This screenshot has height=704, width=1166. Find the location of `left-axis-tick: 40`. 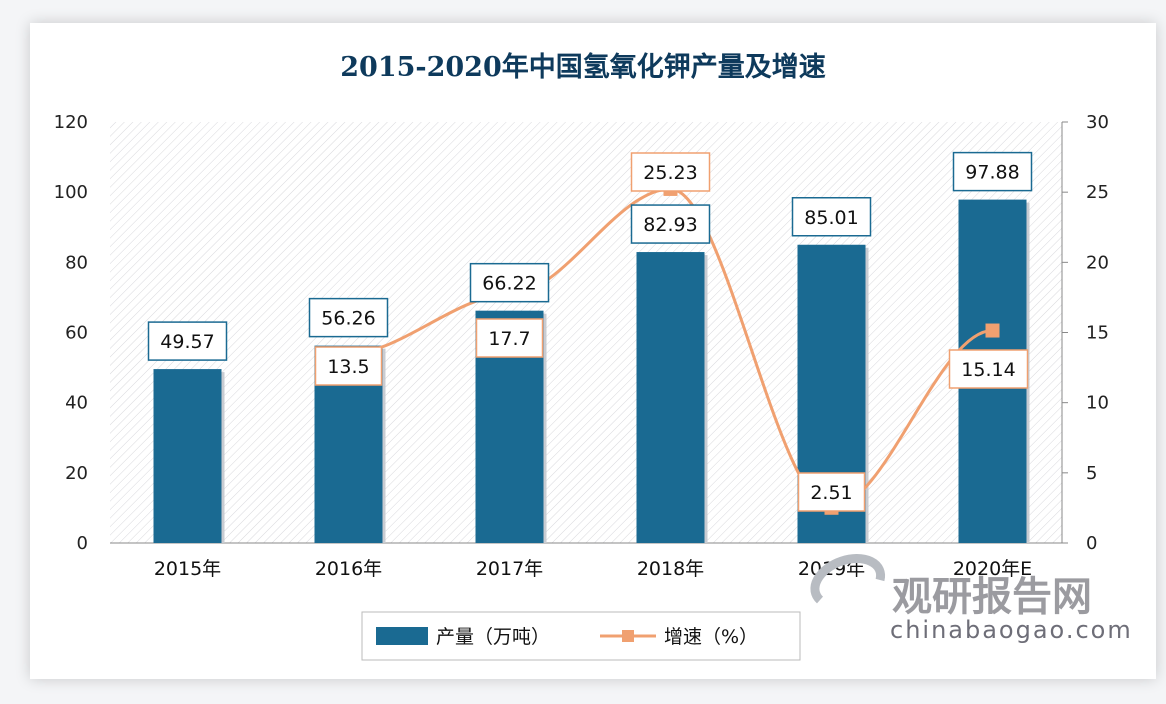

left-axis-tick: 40 is located at coordinates (76, 403).